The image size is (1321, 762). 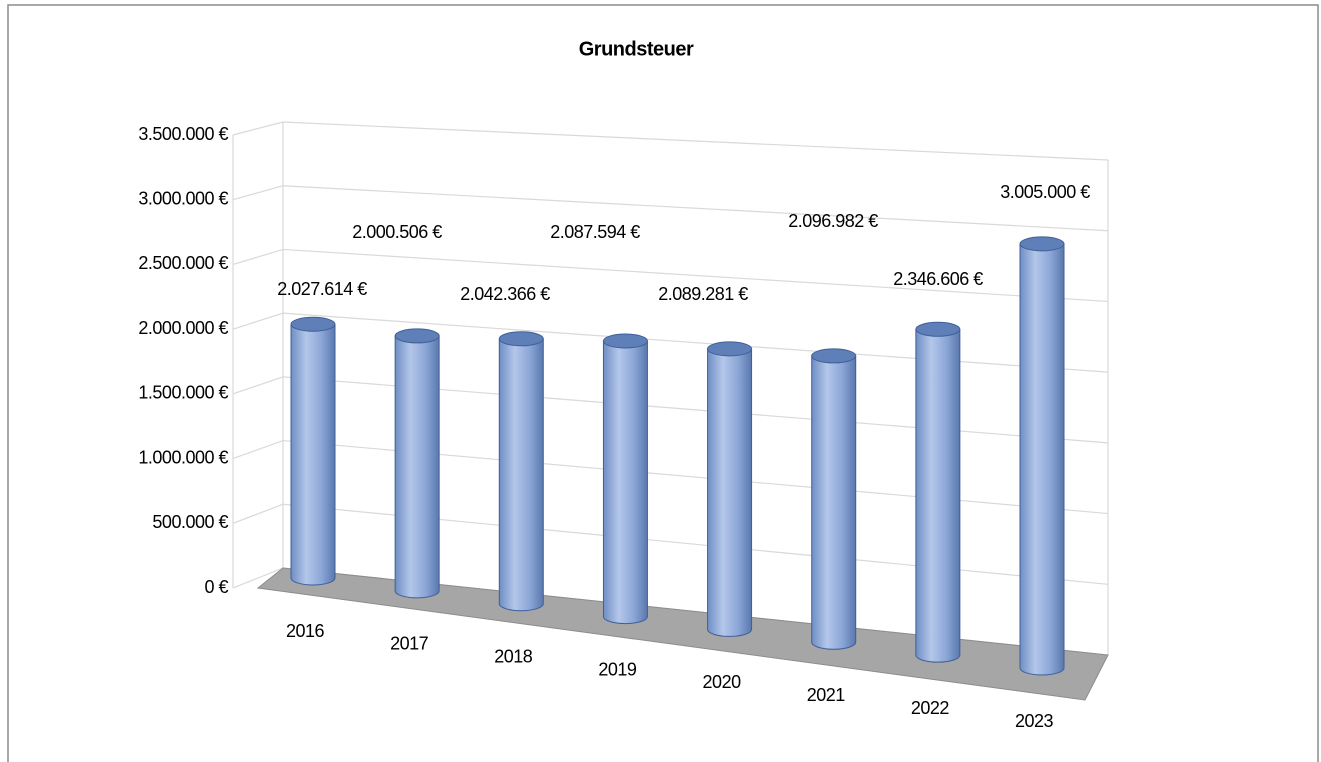 I want to click on data-label: 2.042.366 €, so click(x=505, y=294).